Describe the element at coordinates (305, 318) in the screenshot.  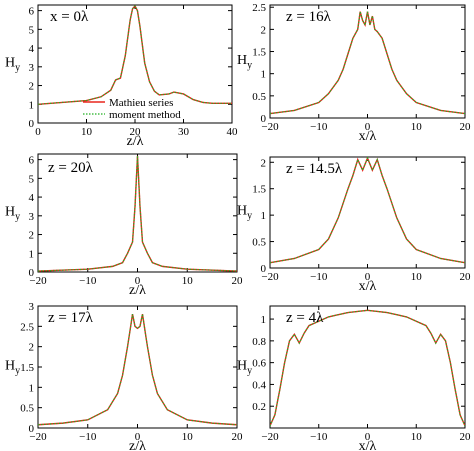
I see `panel-label: z = 4λ` at that location.